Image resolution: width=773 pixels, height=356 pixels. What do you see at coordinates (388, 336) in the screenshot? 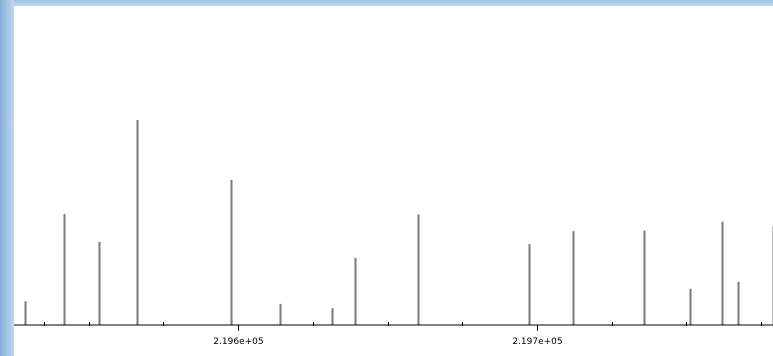
I see `x-major-ticks: 2.196e+05 2.197e+05` at bounding box center [388, 336].